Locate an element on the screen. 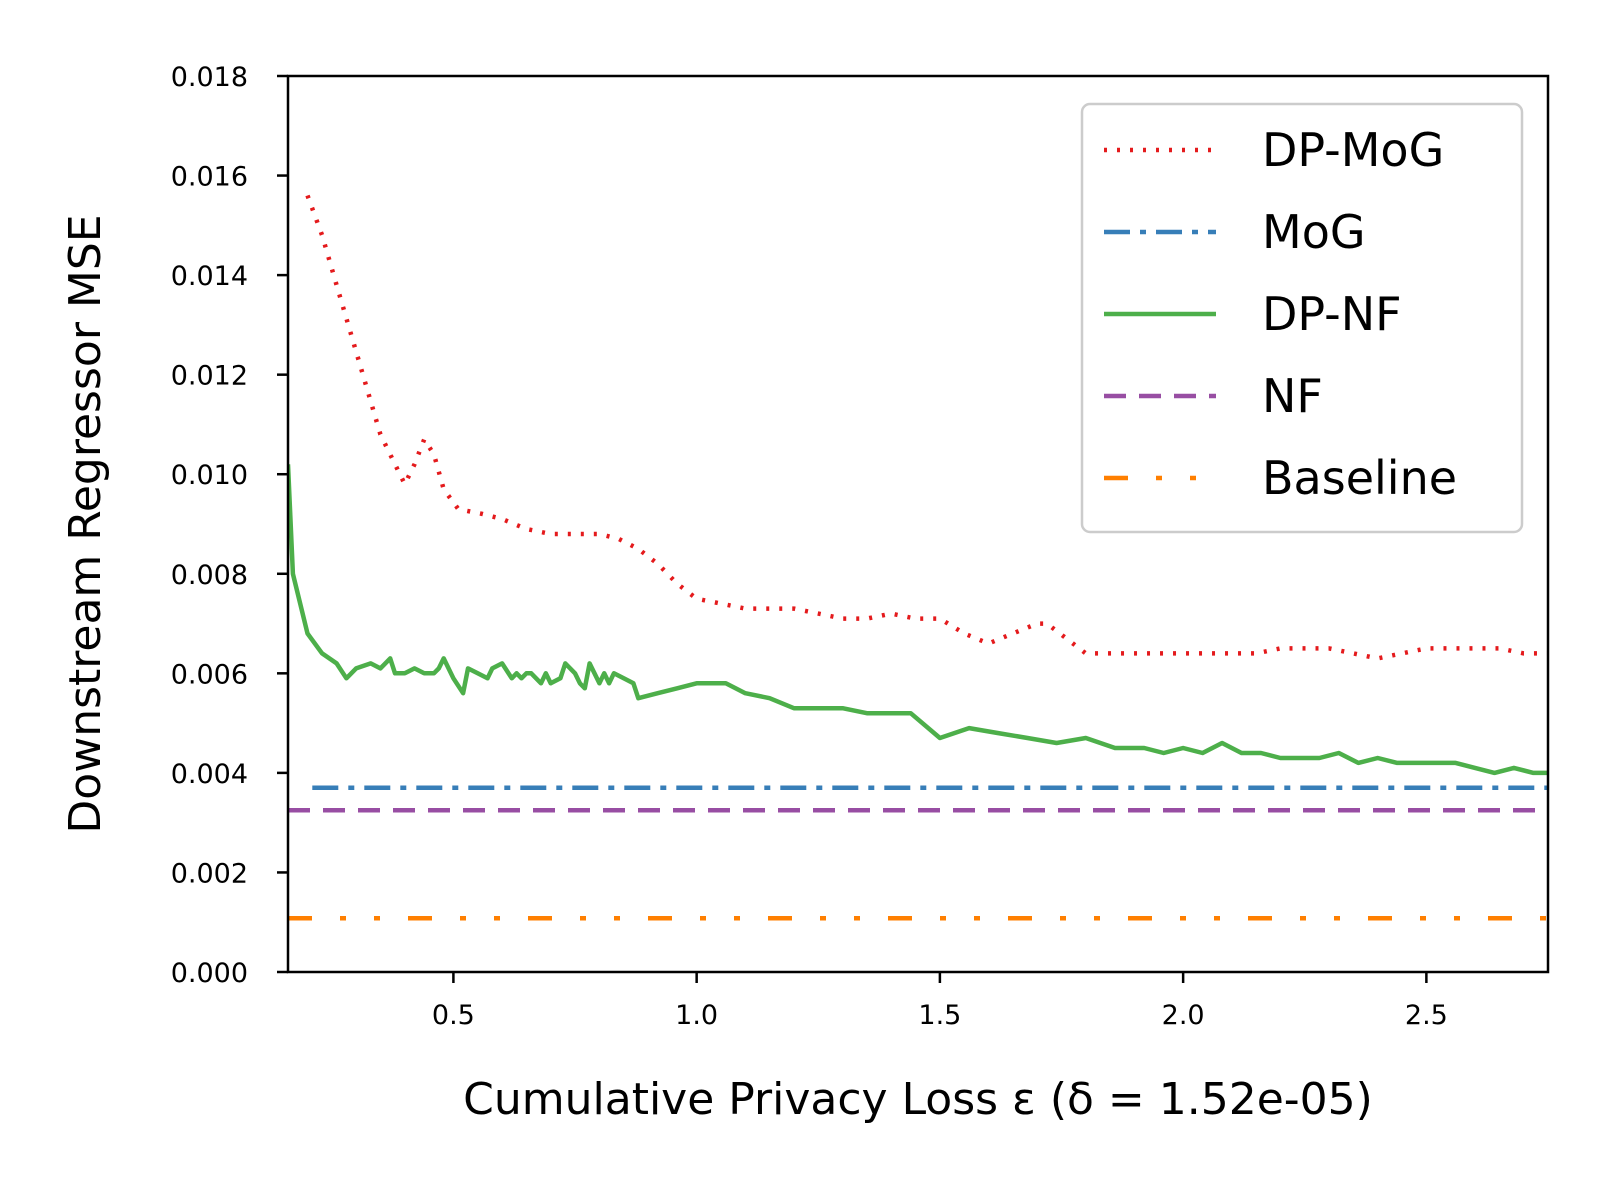 The width and height of the screenshot is (1600, 1200). x-axis: 0.5 1.0 1.5 2.0 2.5 is located at coordinates (940, 1001).